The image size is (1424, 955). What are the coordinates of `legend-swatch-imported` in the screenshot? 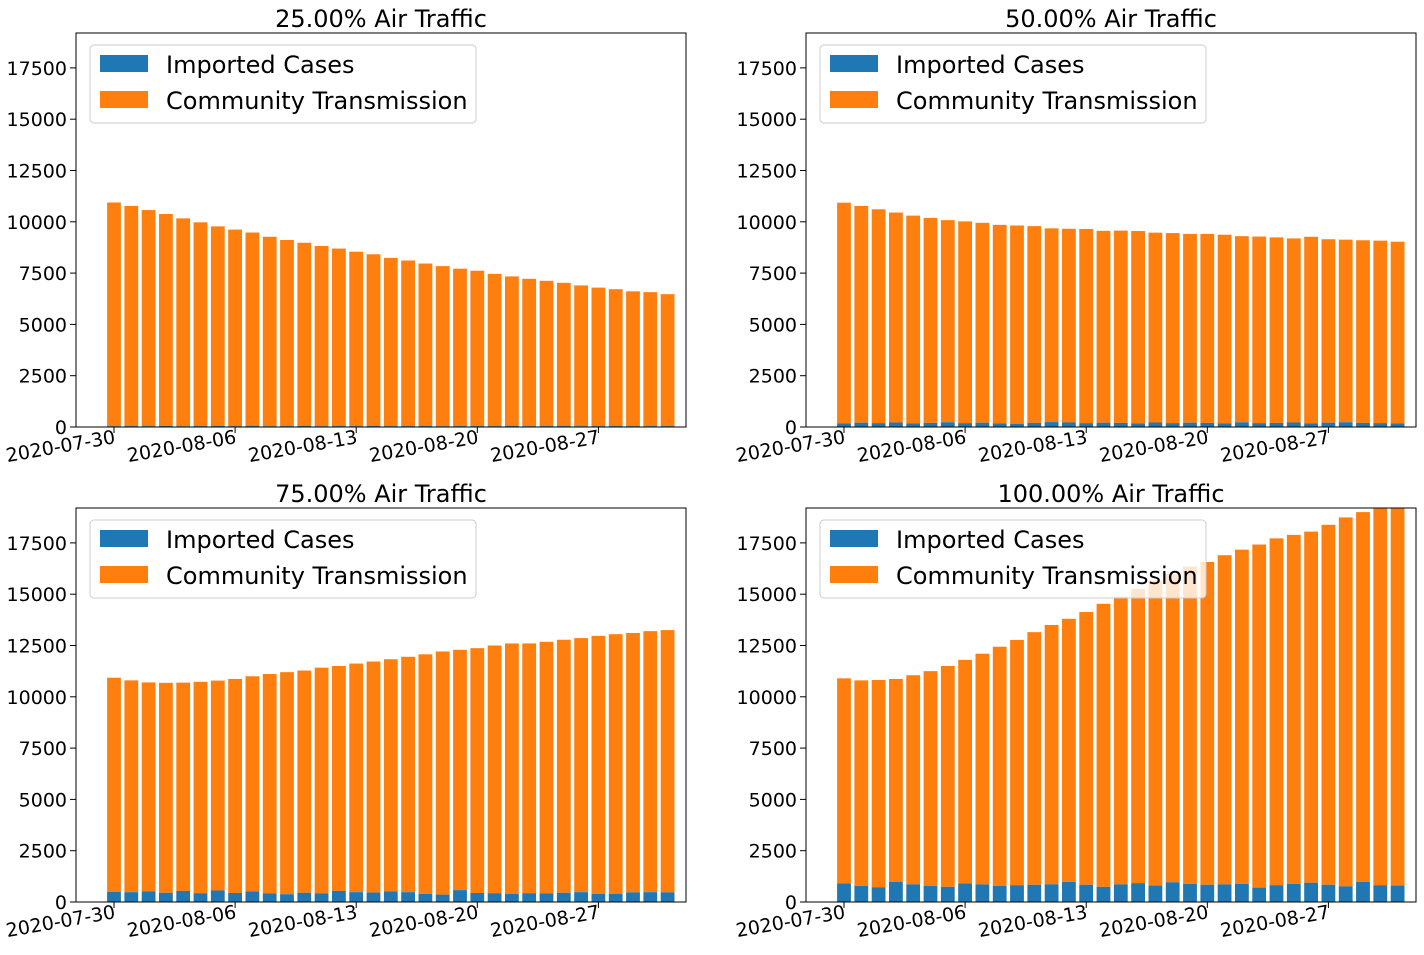 It's located at (124, 63).